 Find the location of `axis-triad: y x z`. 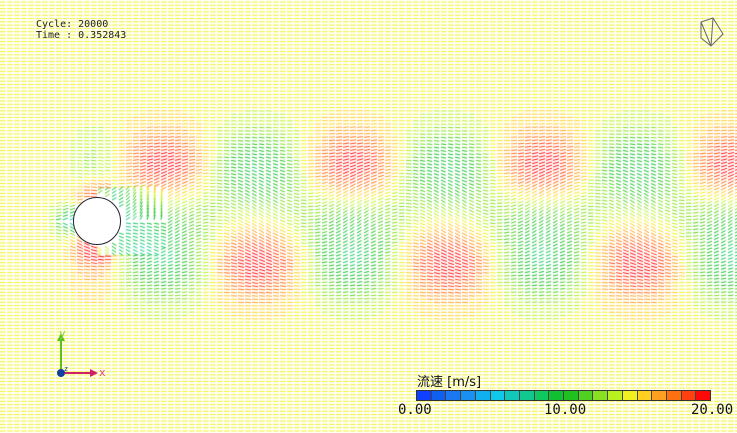

axis-triad: y x z is located at coordinates (81, 353).